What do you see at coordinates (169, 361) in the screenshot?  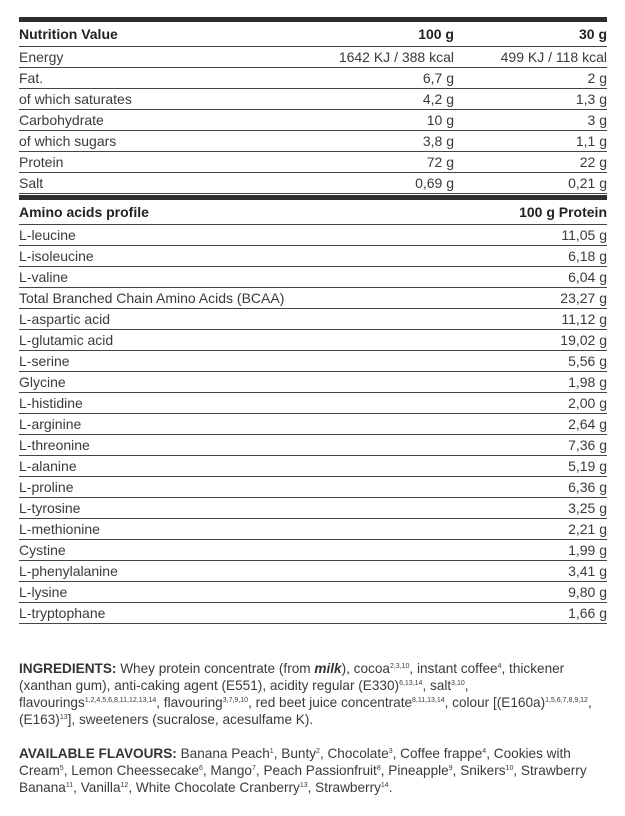 I see `amino-name: L-serine` at bounding box center [169, 361].